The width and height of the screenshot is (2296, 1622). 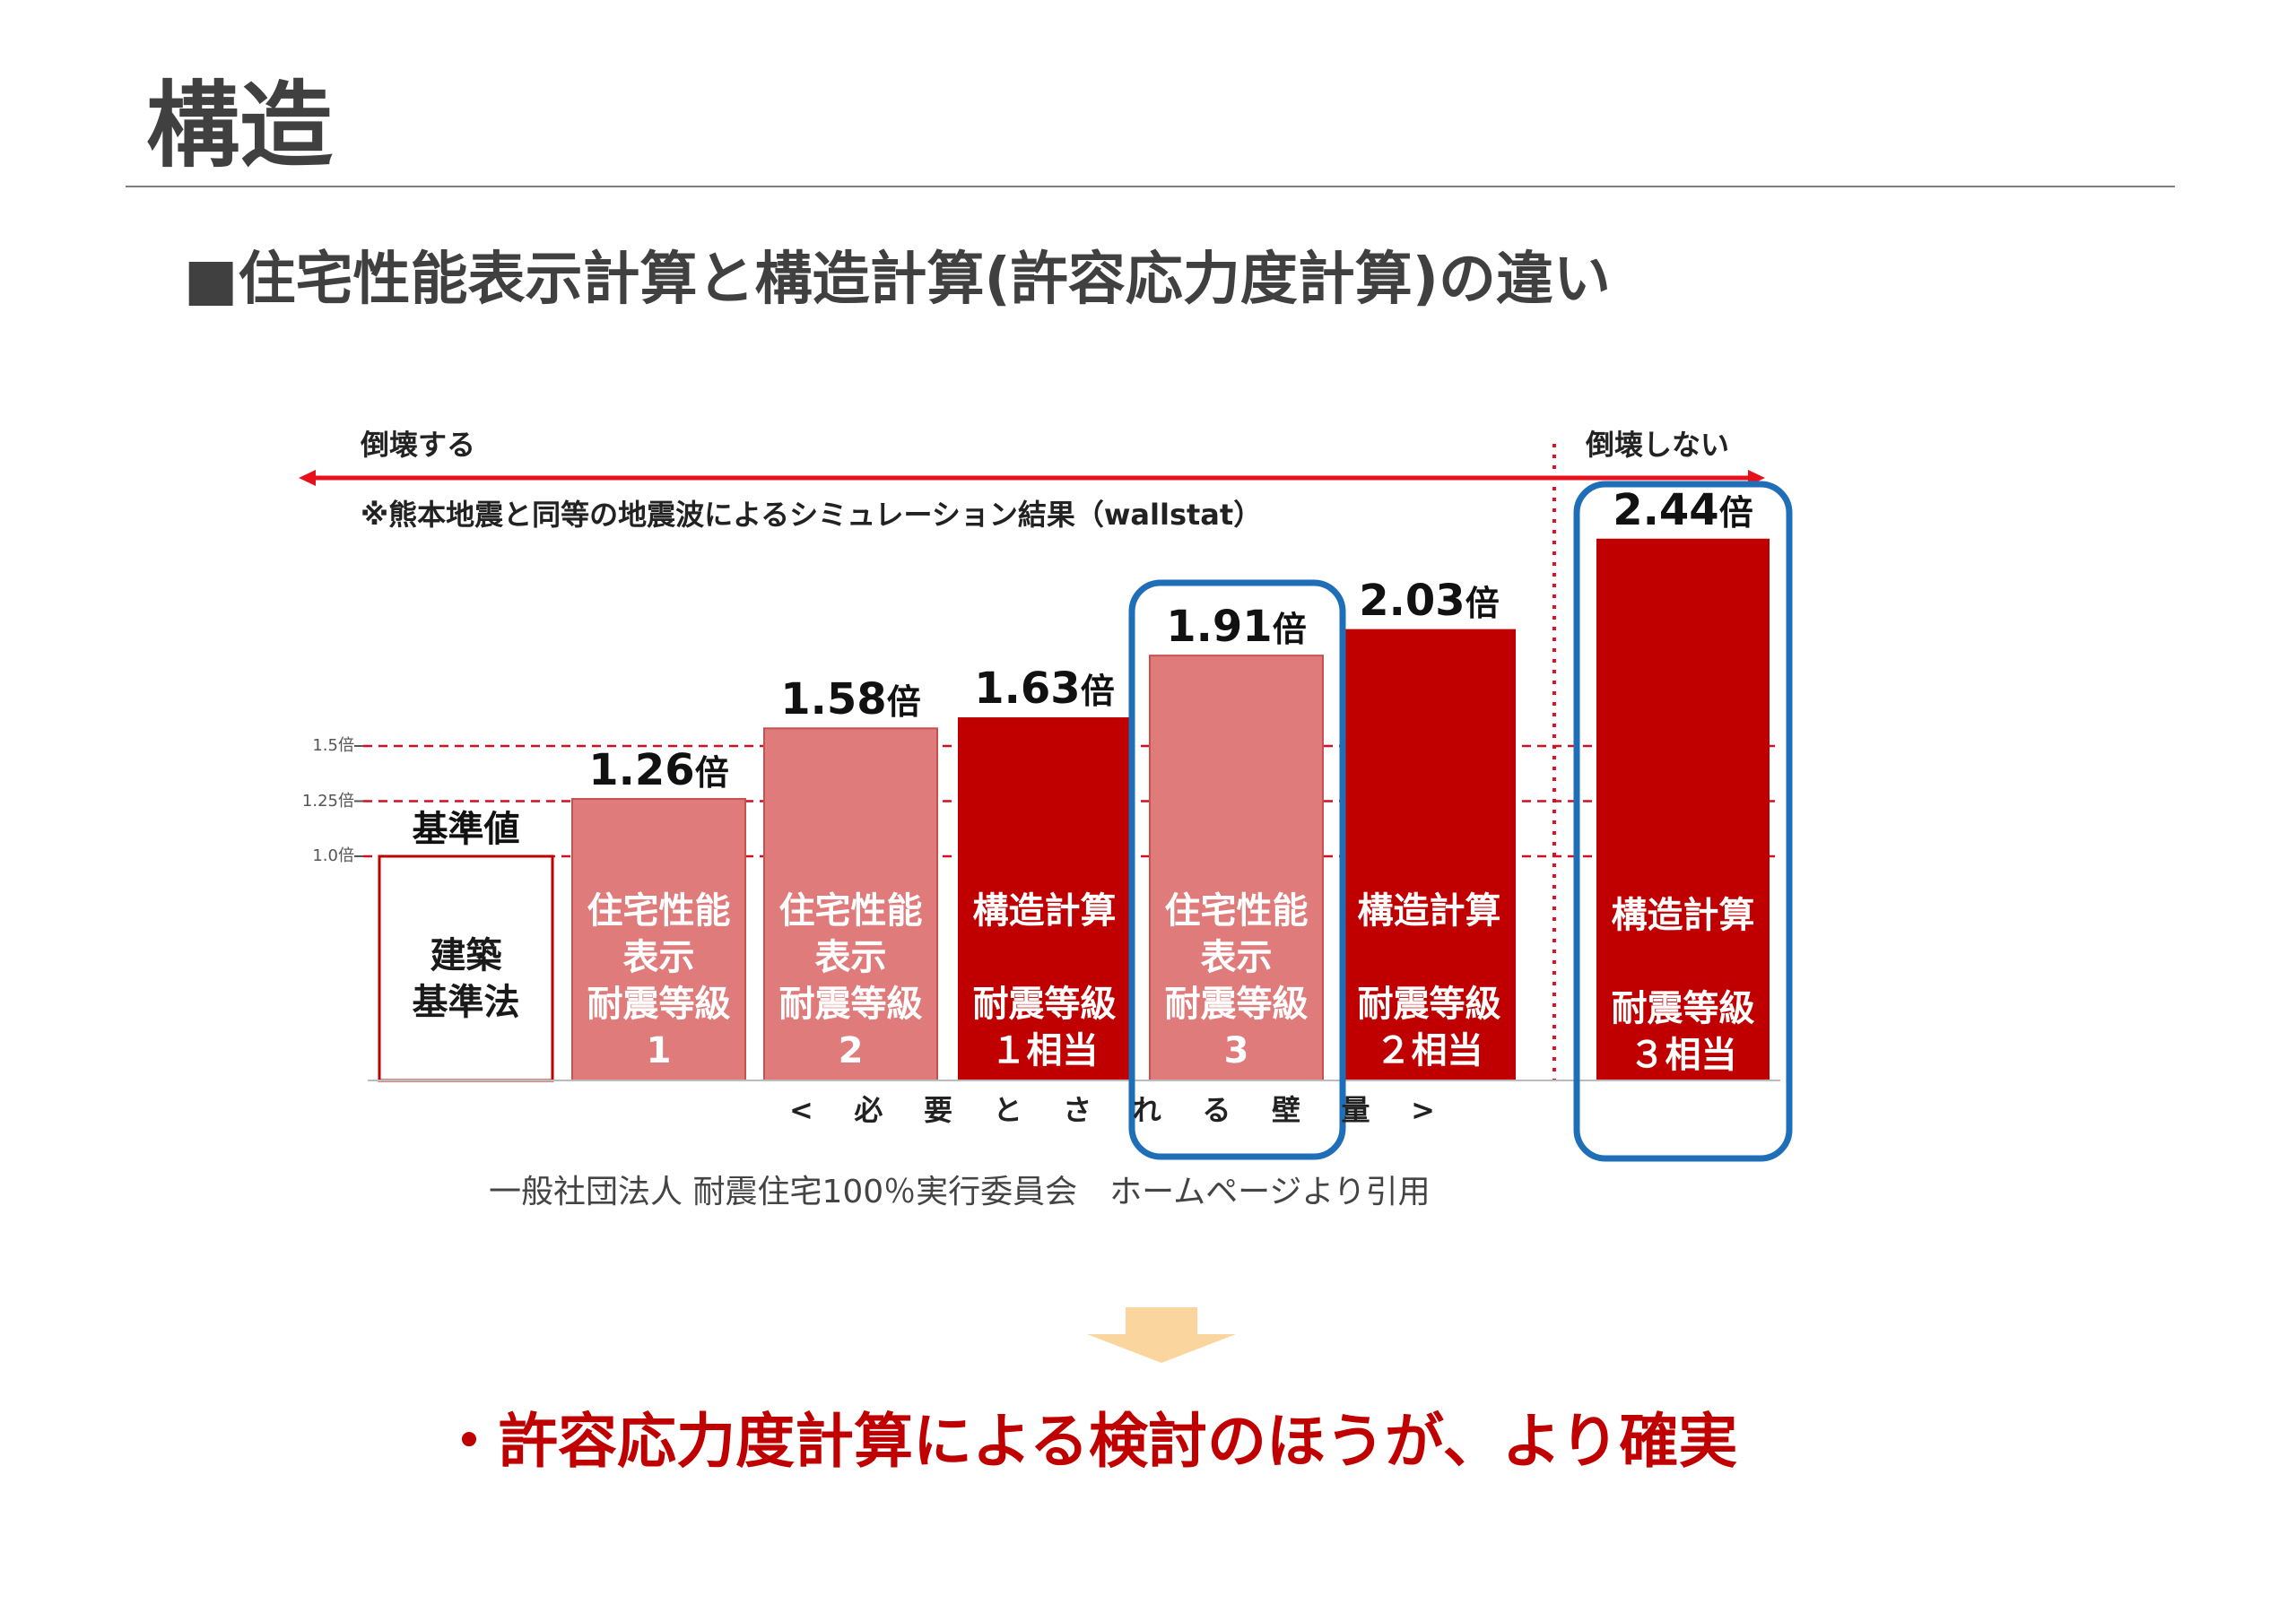 What do you see at coordinates (1216, 1110) in the screenshot?
I see `x-axis-char: る` at bounding box center [1216, 1110].